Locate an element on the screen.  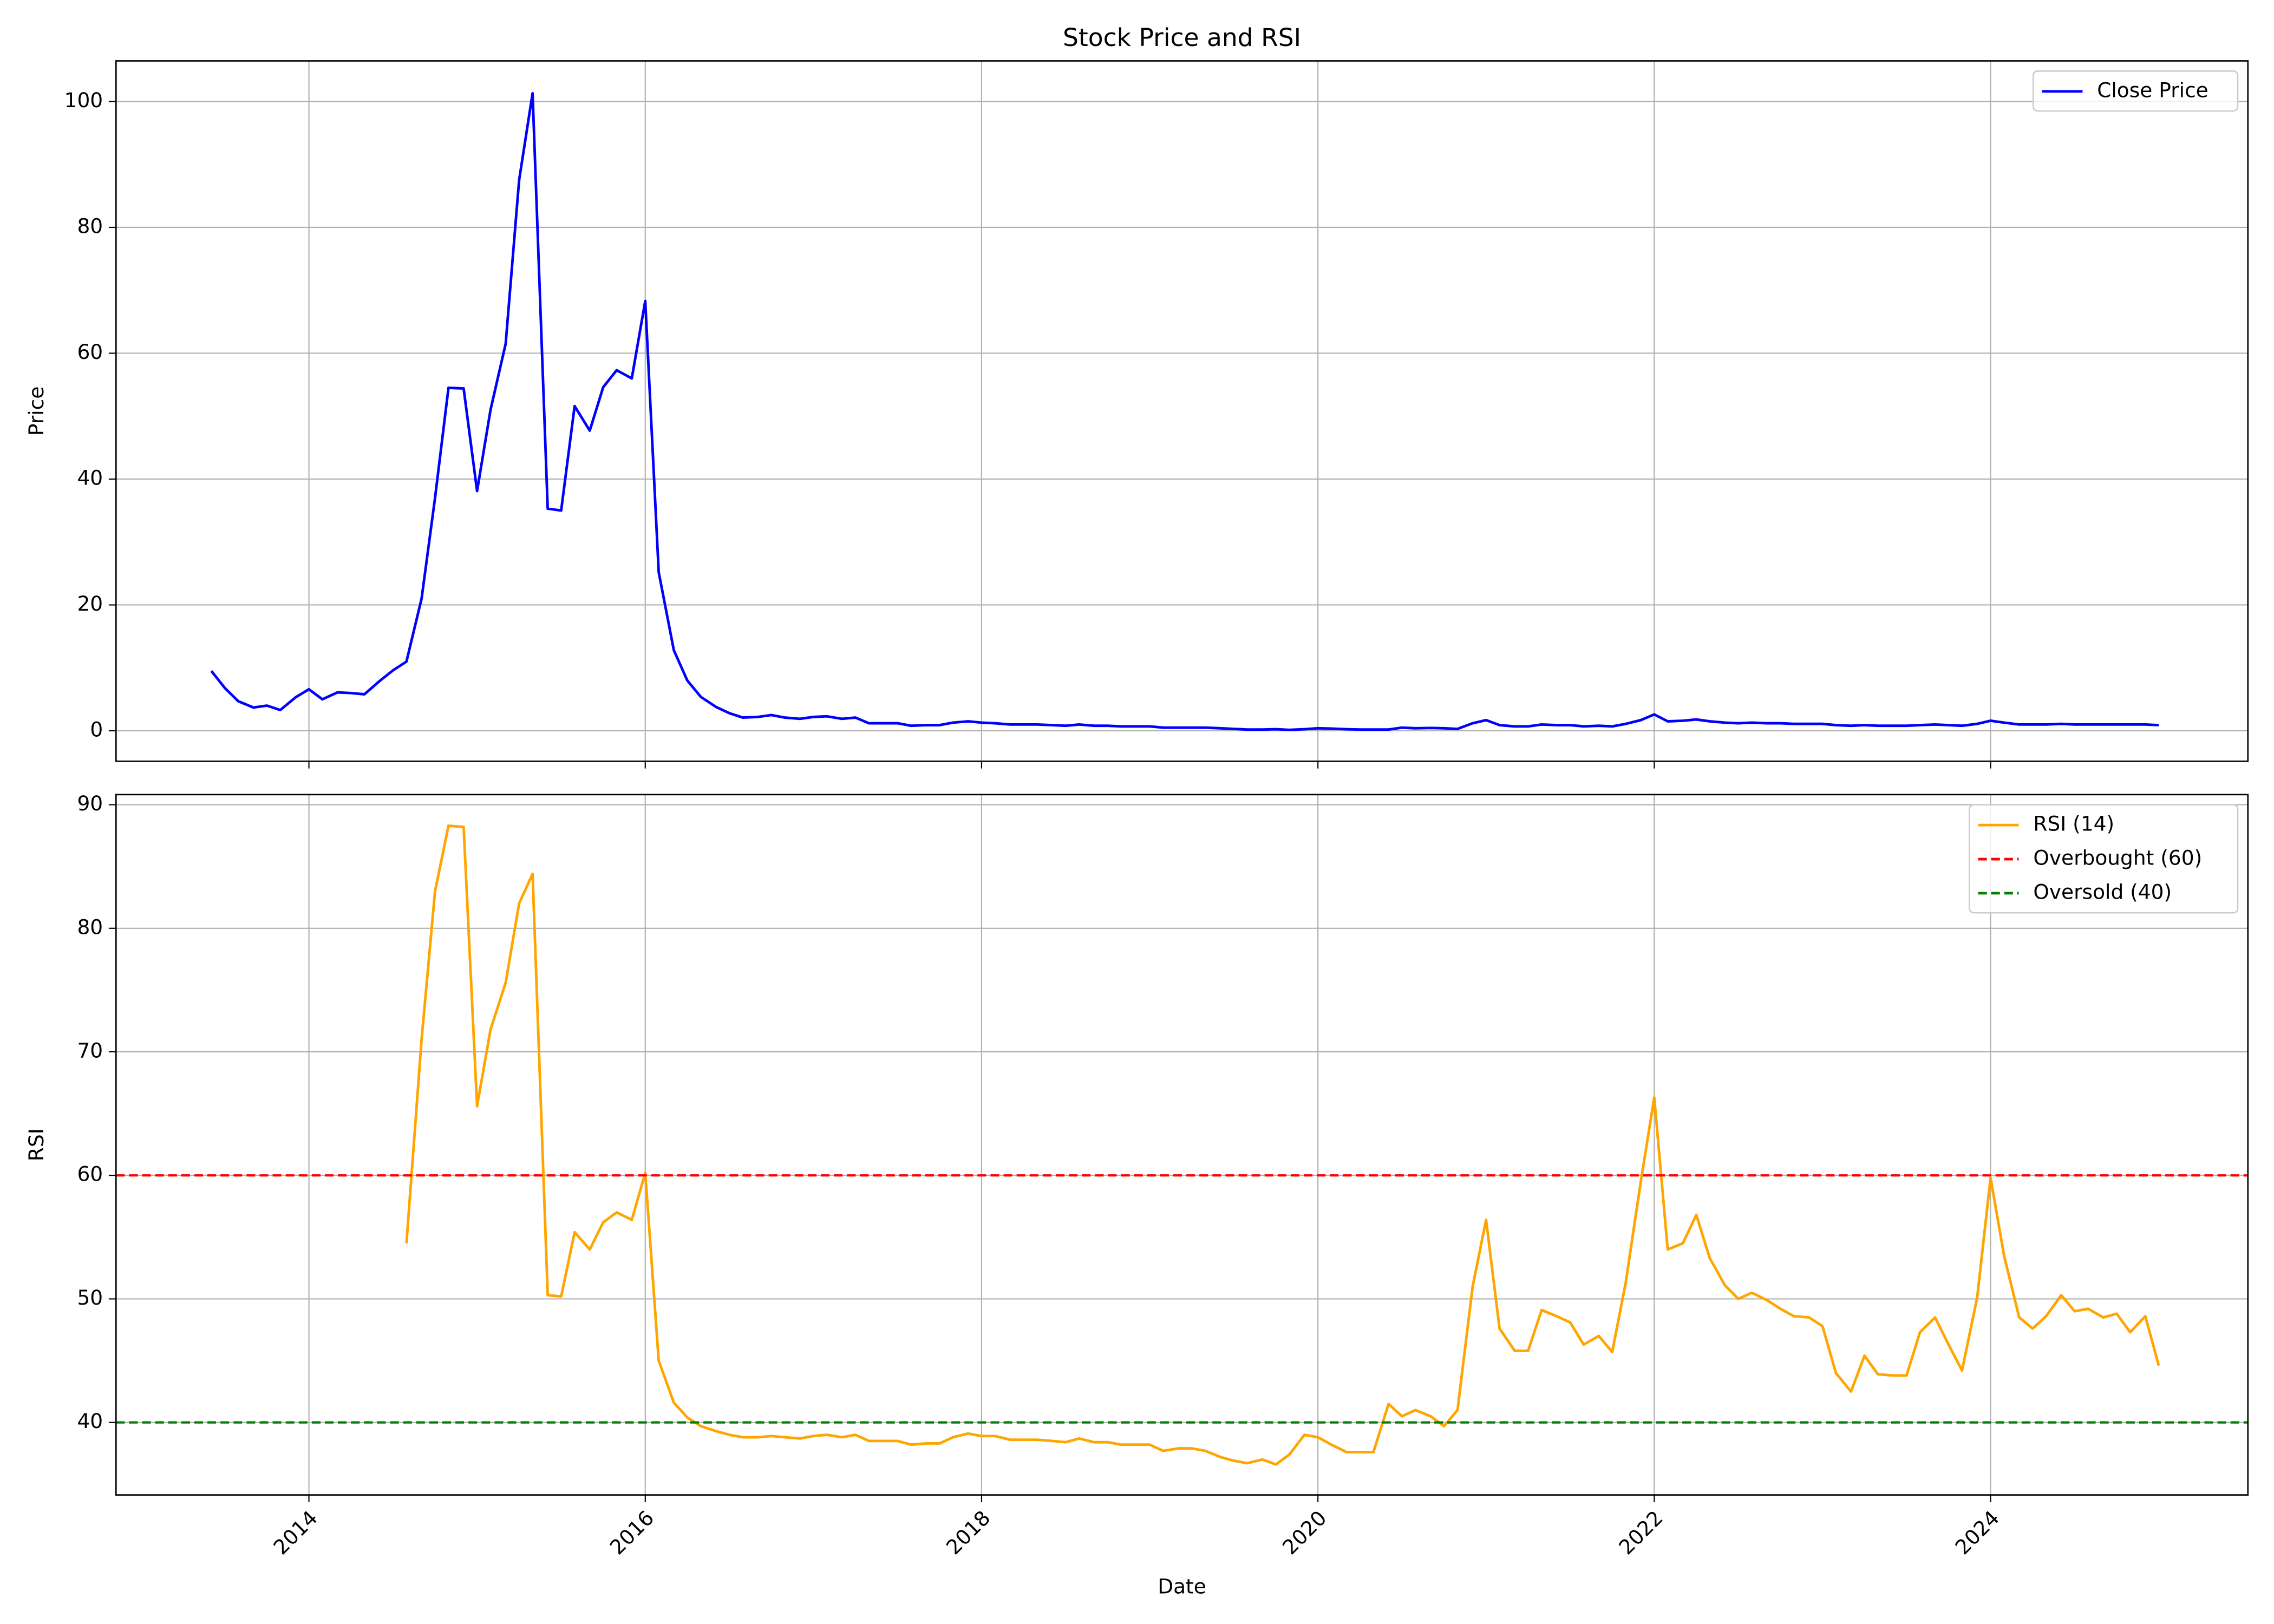
legend: RSI (14) Overbought (60) Oversold (40) is located at coordinates (2104, 859).